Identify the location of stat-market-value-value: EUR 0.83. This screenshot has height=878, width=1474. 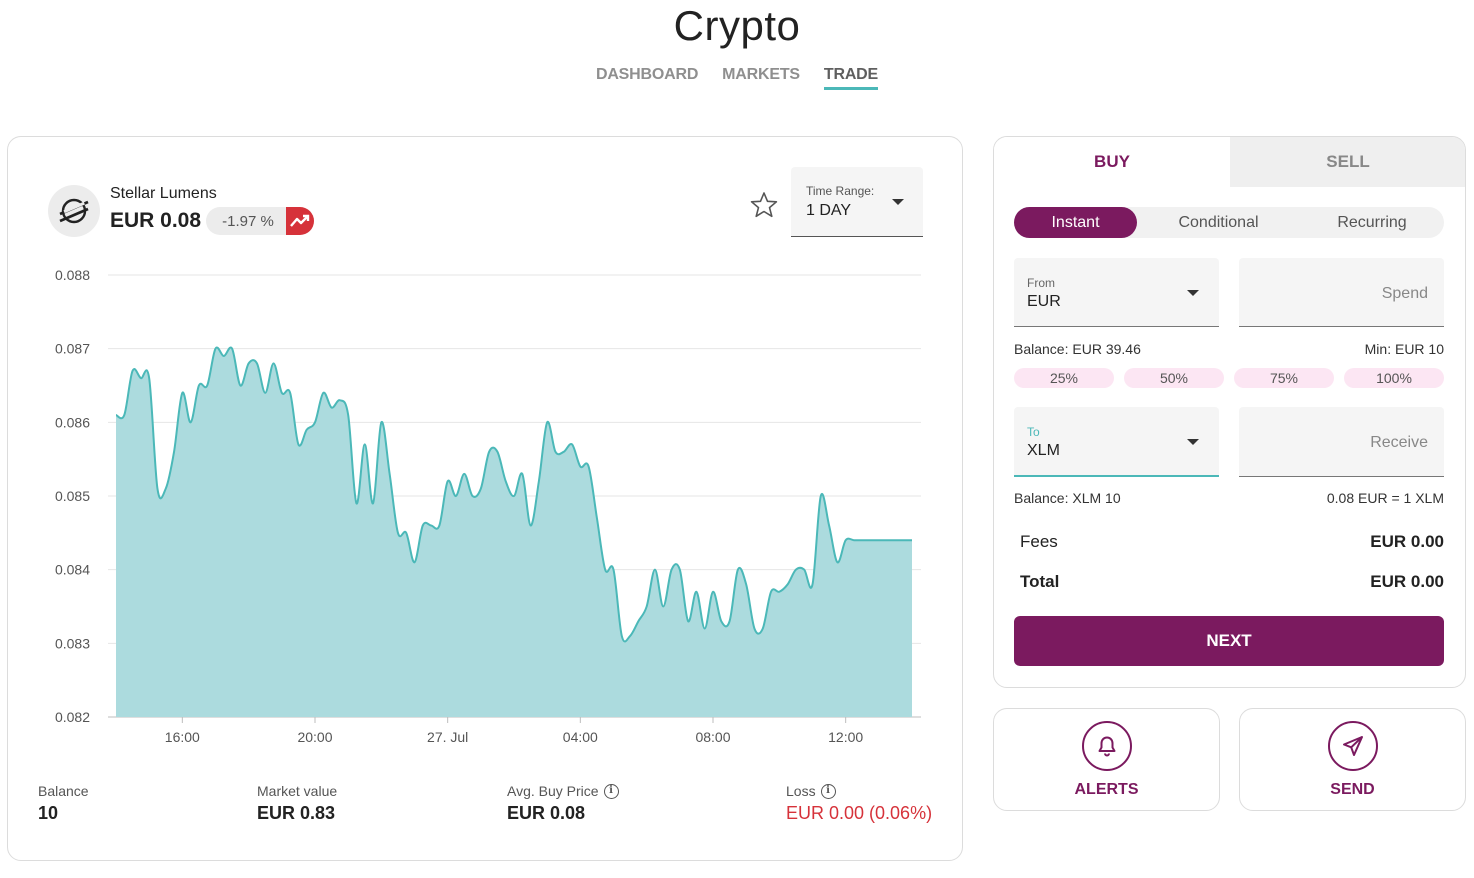
(296, 813).